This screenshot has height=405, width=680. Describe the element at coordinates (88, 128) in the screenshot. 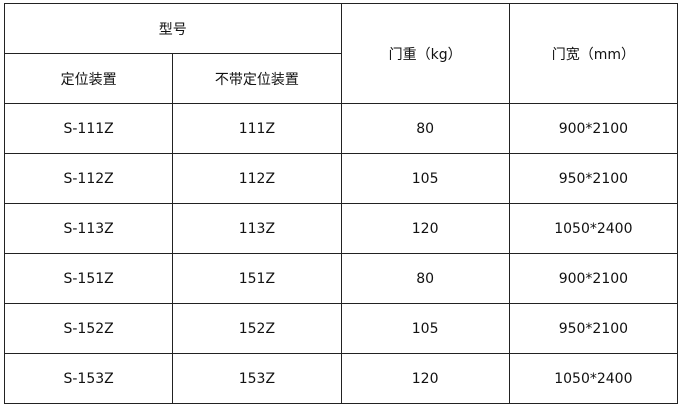

I see `cell-model-with-positioning: S-111Z` at that location.